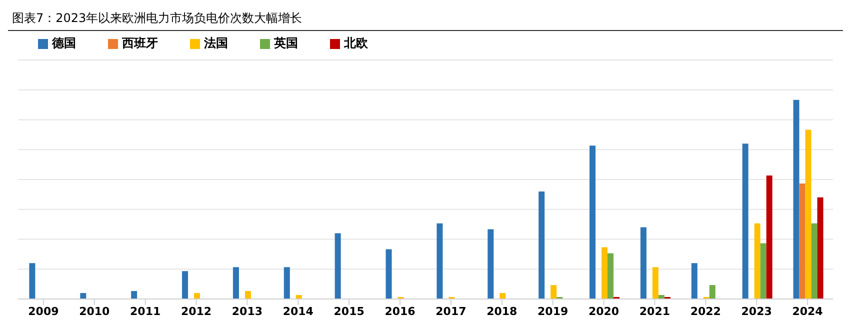 The height and width of the screenshot is (329, 851). Describe the element at coordinates (145, 311) in the screenshot. I see `x-tick-label: 2011` at that location.